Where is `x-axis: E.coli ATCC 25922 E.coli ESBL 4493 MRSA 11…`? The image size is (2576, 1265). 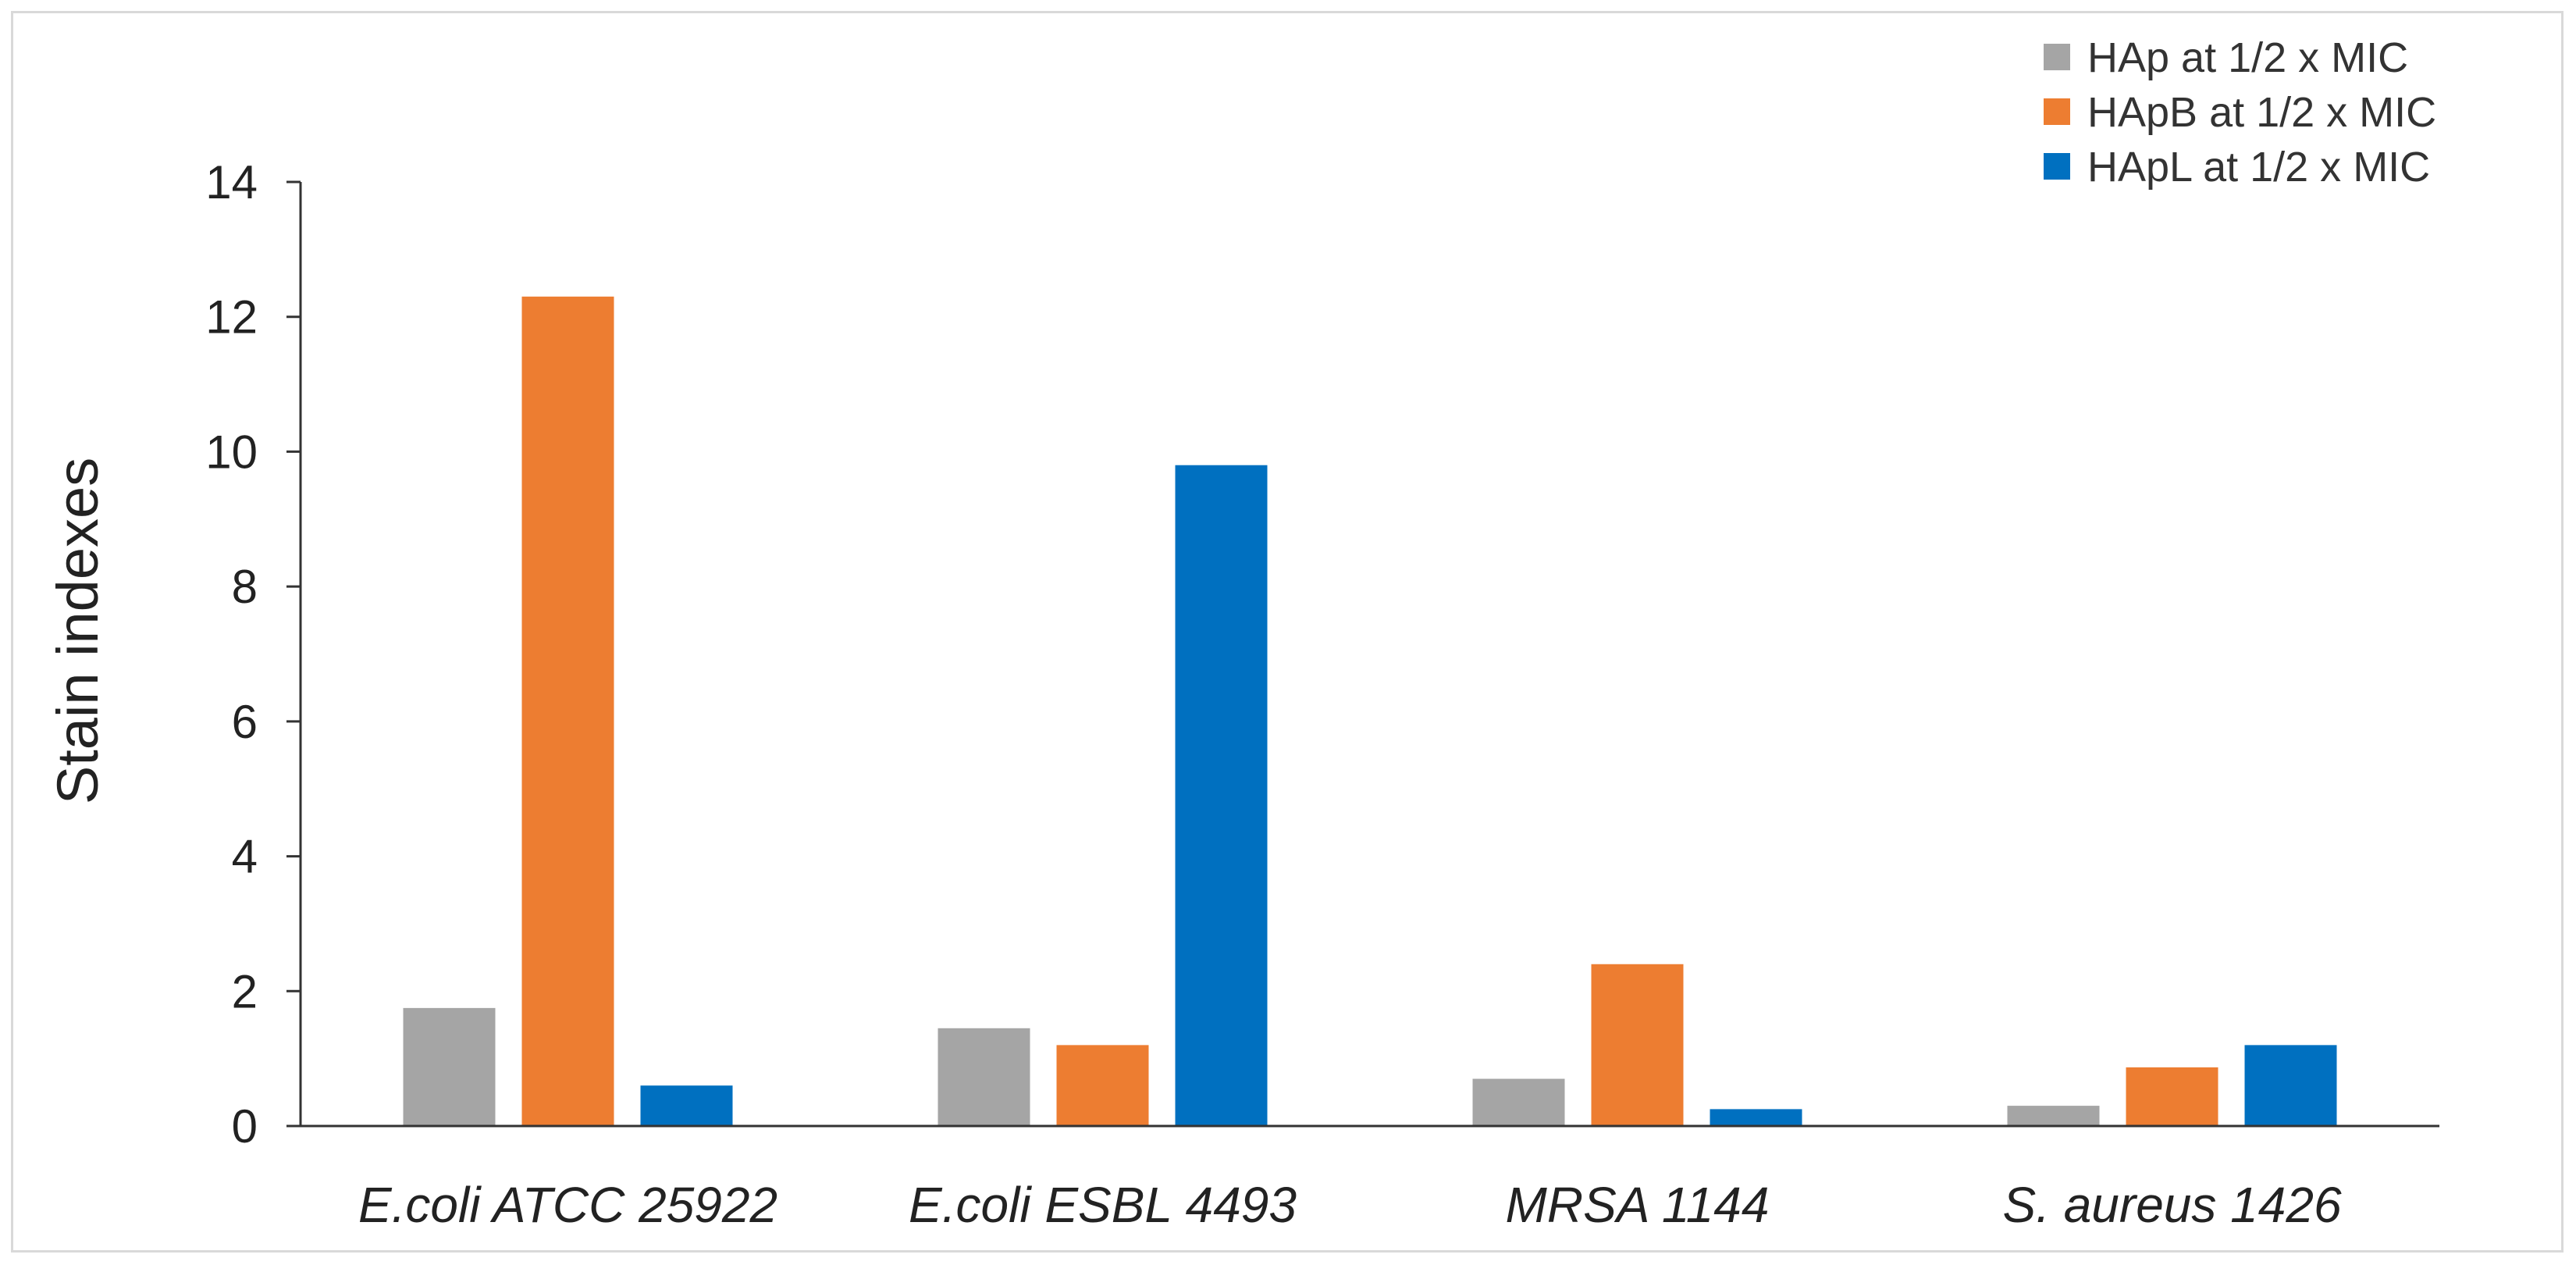
x-axis: E.coli ATCC 25922 E.coli ESBL 4493 MRSA 11… is located at coordinates (1370, 1178).